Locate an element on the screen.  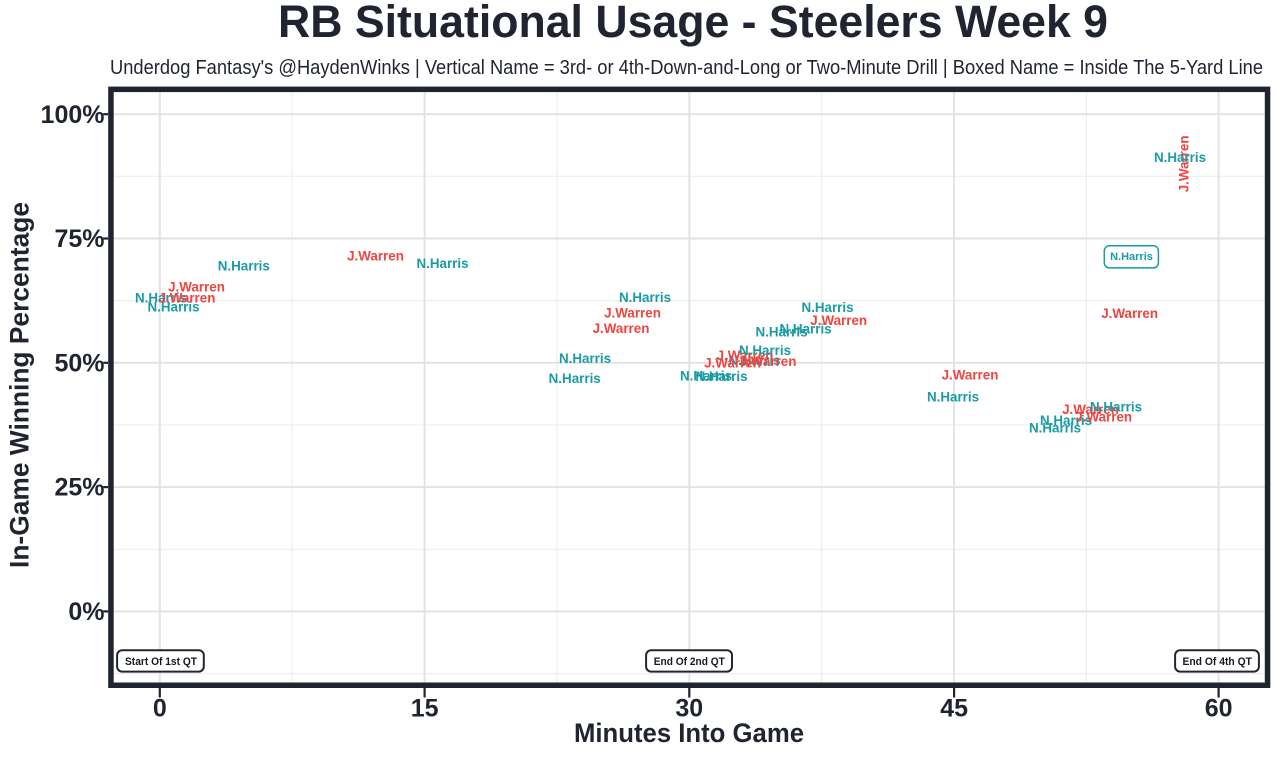
svg-text: 30 is located at coordinates (689, 709).